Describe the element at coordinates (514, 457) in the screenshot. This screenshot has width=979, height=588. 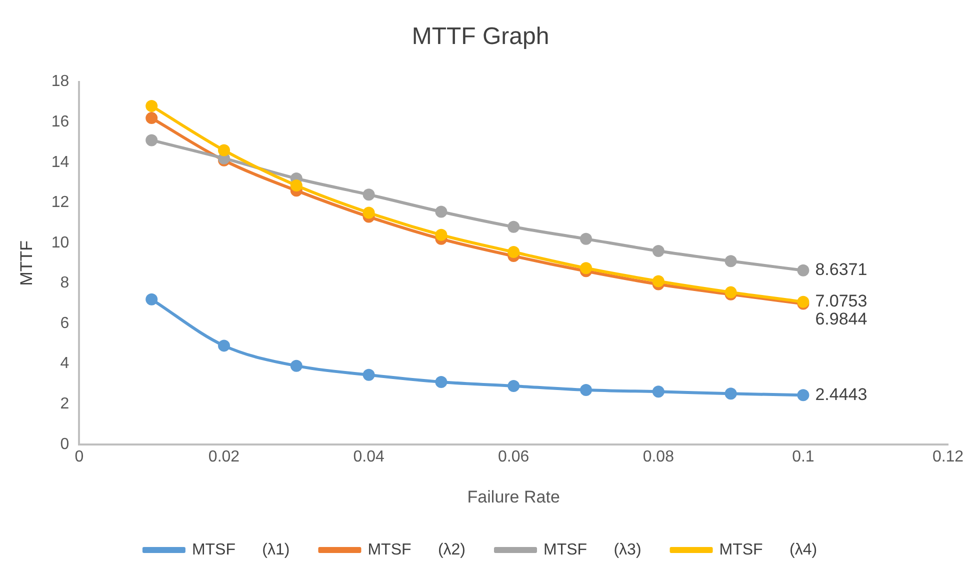
I see `x-tick-label: 0.06` at that location.